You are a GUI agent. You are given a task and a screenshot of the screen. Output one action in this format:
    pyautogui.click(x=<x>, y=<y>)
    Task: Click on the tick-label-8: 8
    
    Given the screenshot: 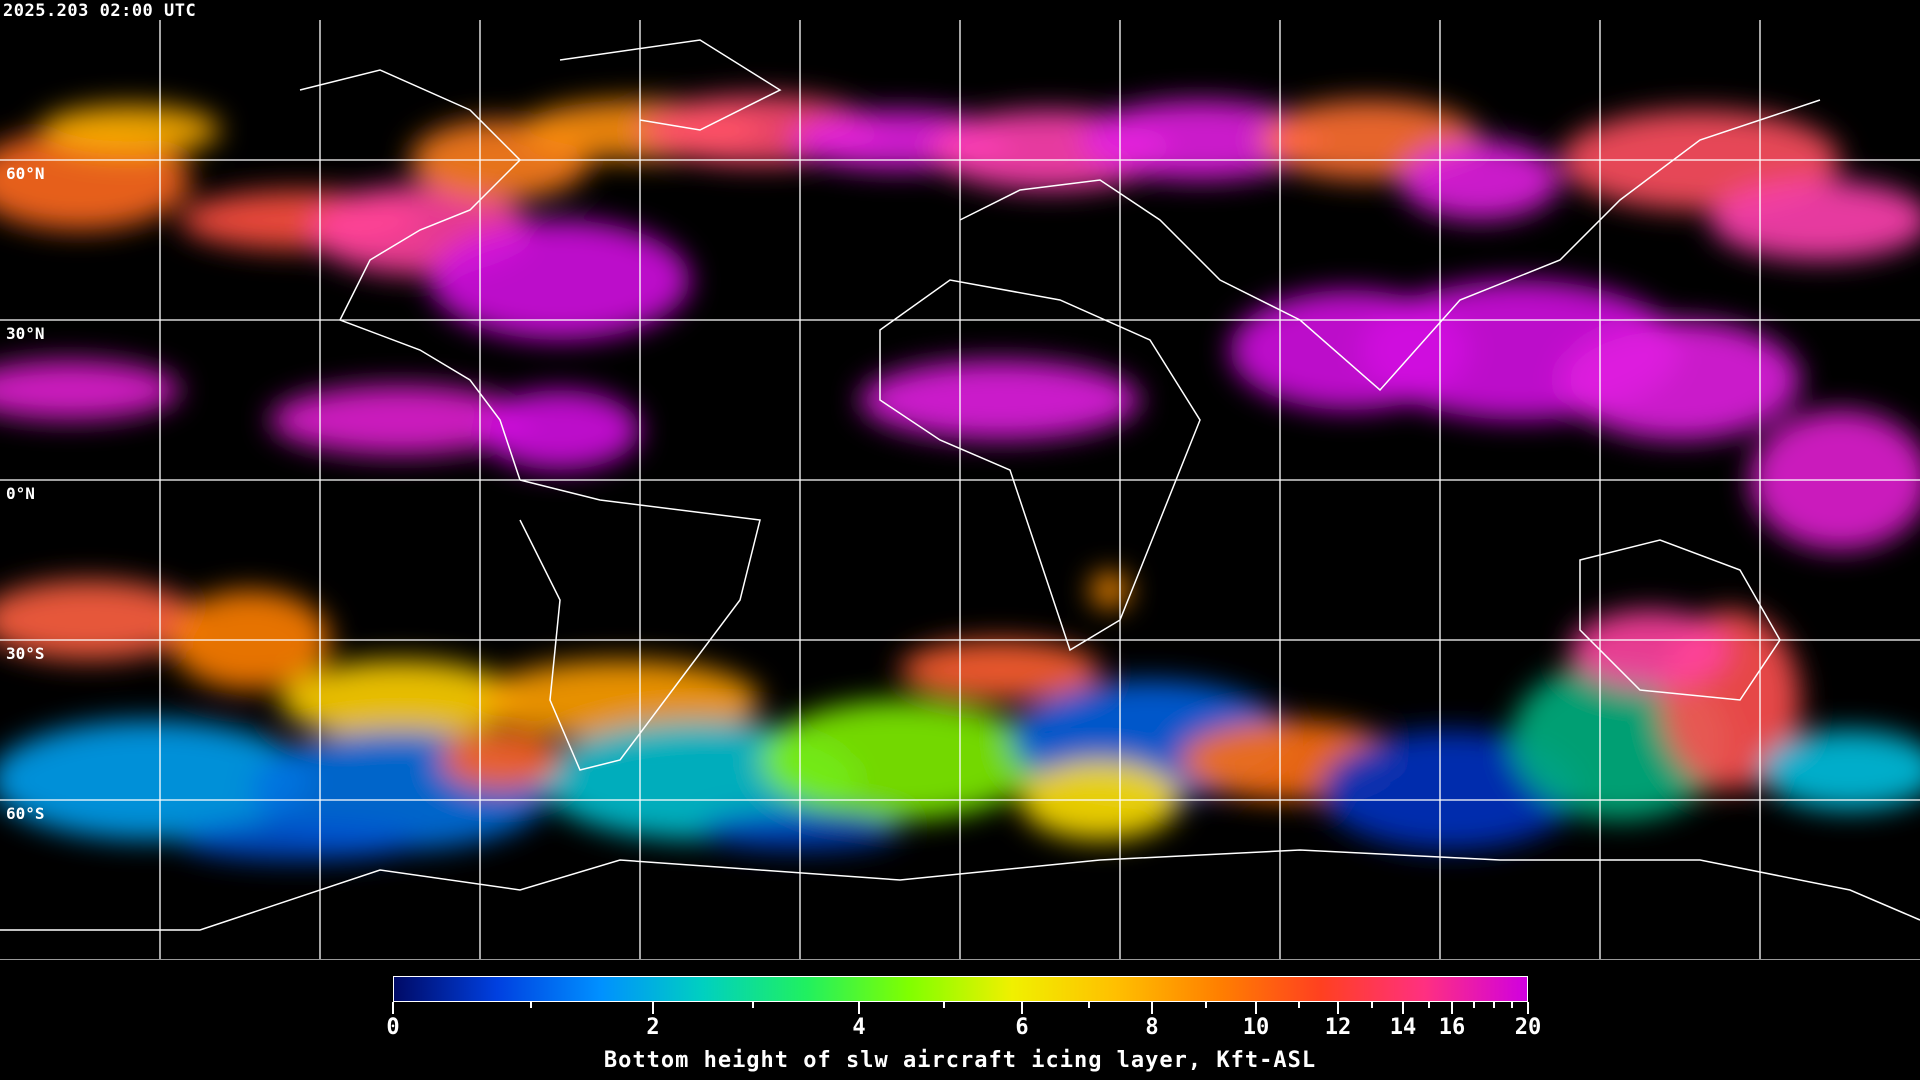 What is the action you would take?
    pyautogui.click(x=1152, y=1027)
    